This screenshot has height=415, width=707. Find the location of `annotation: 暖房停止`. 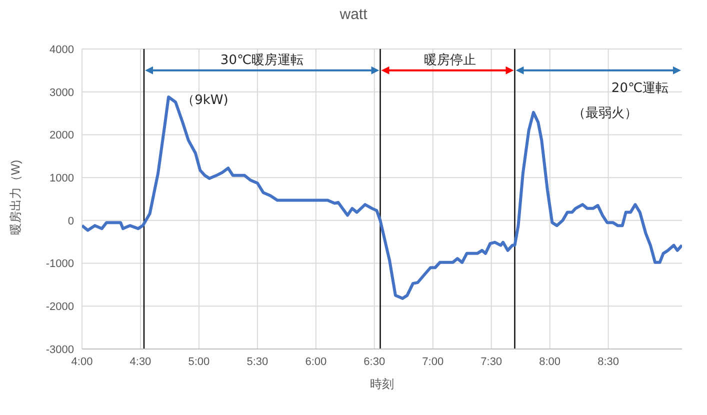

annotation: 暖房停止 is located at coordinates (450, 60).